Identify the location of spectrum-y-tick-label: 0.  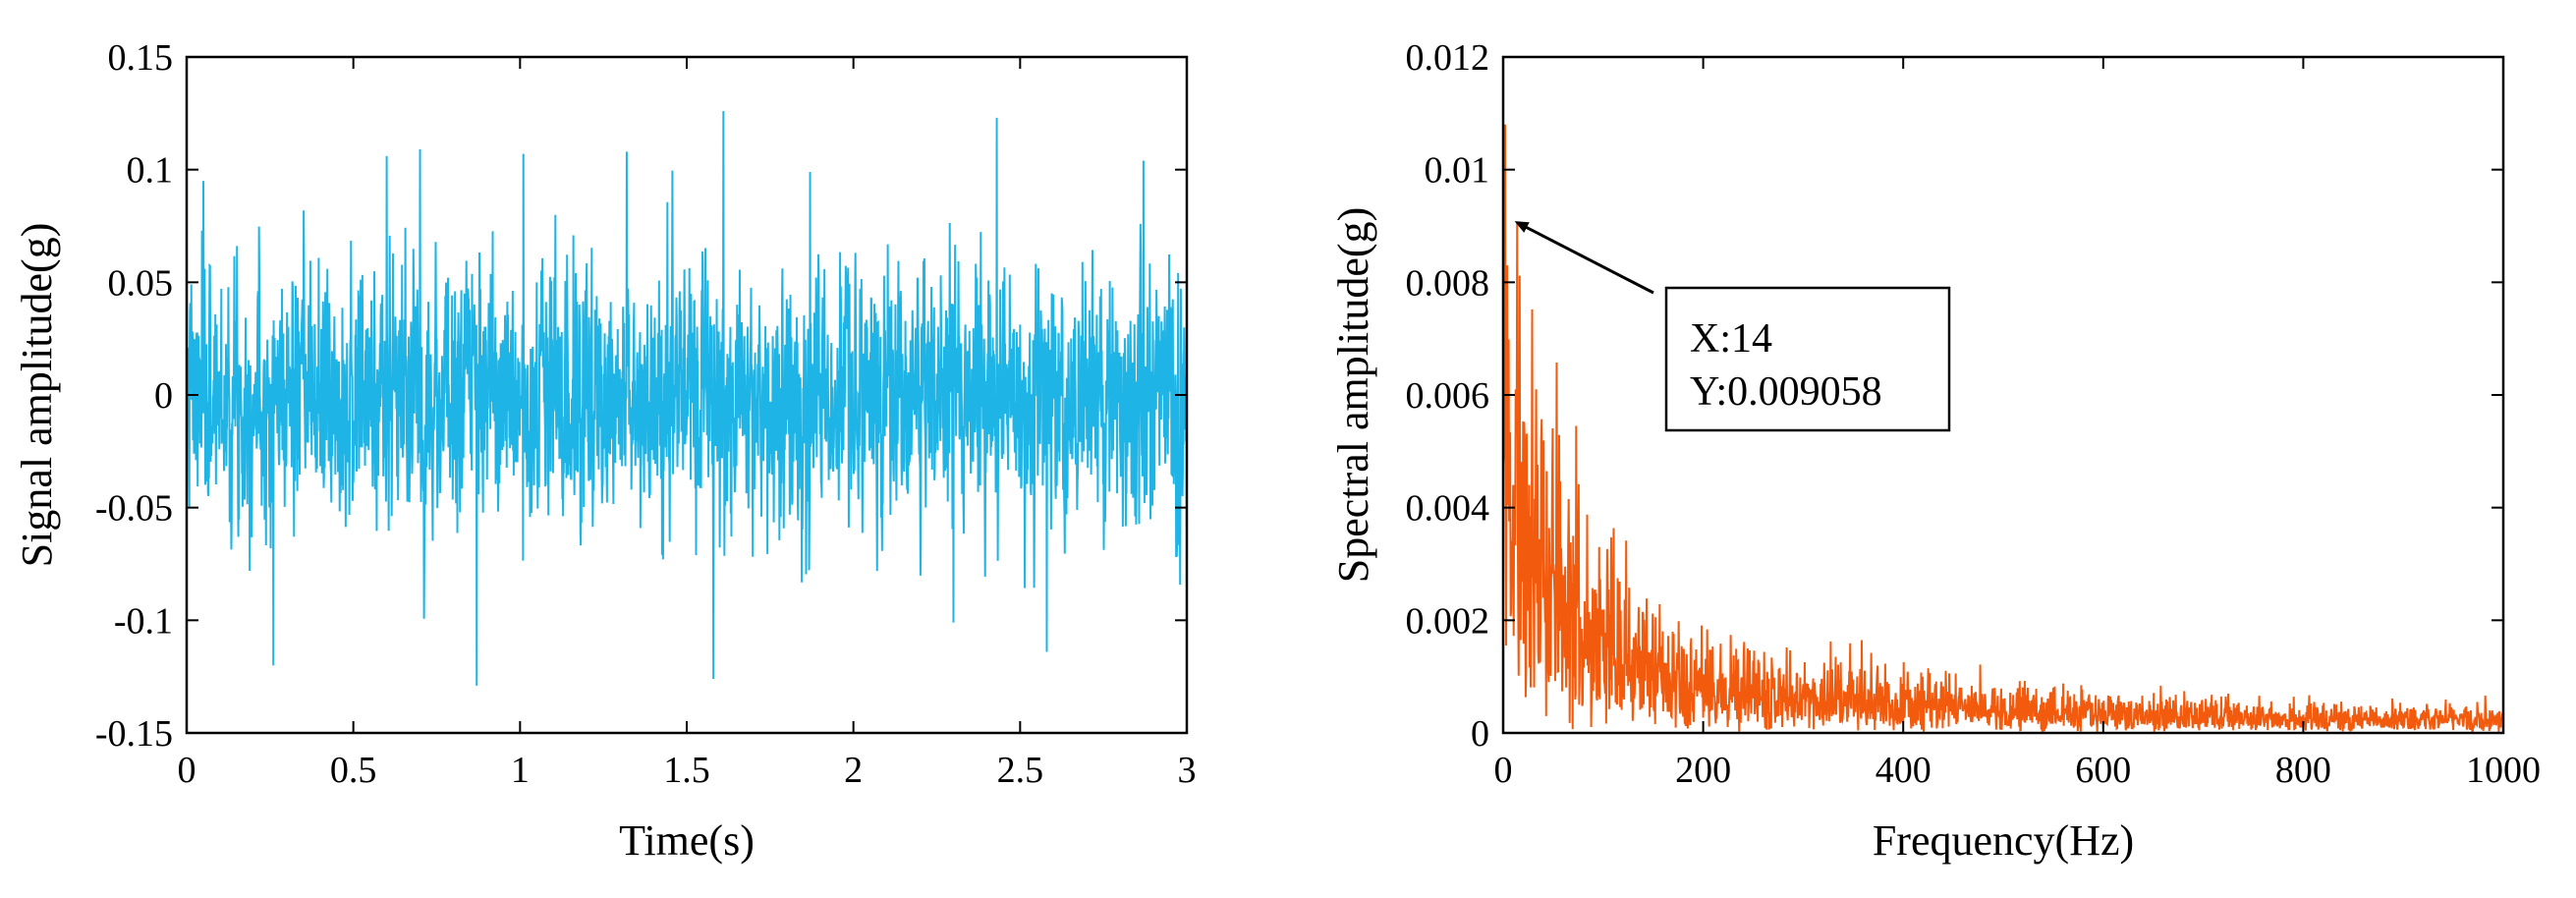
(1480, 734).